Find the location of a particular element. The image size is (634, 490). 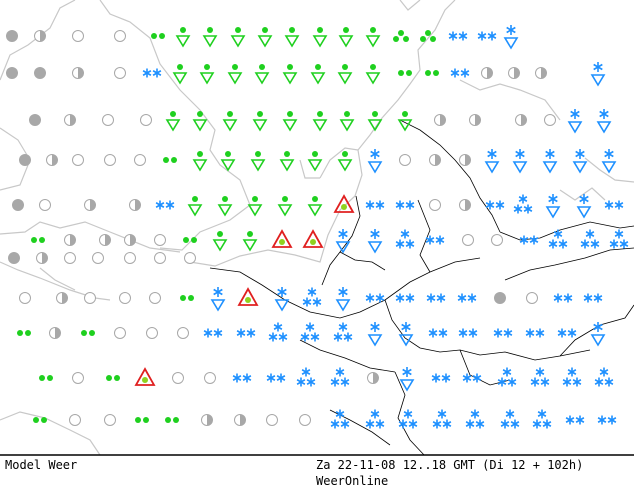

thunderstorm-symbol is located at coordinates (145, 376).